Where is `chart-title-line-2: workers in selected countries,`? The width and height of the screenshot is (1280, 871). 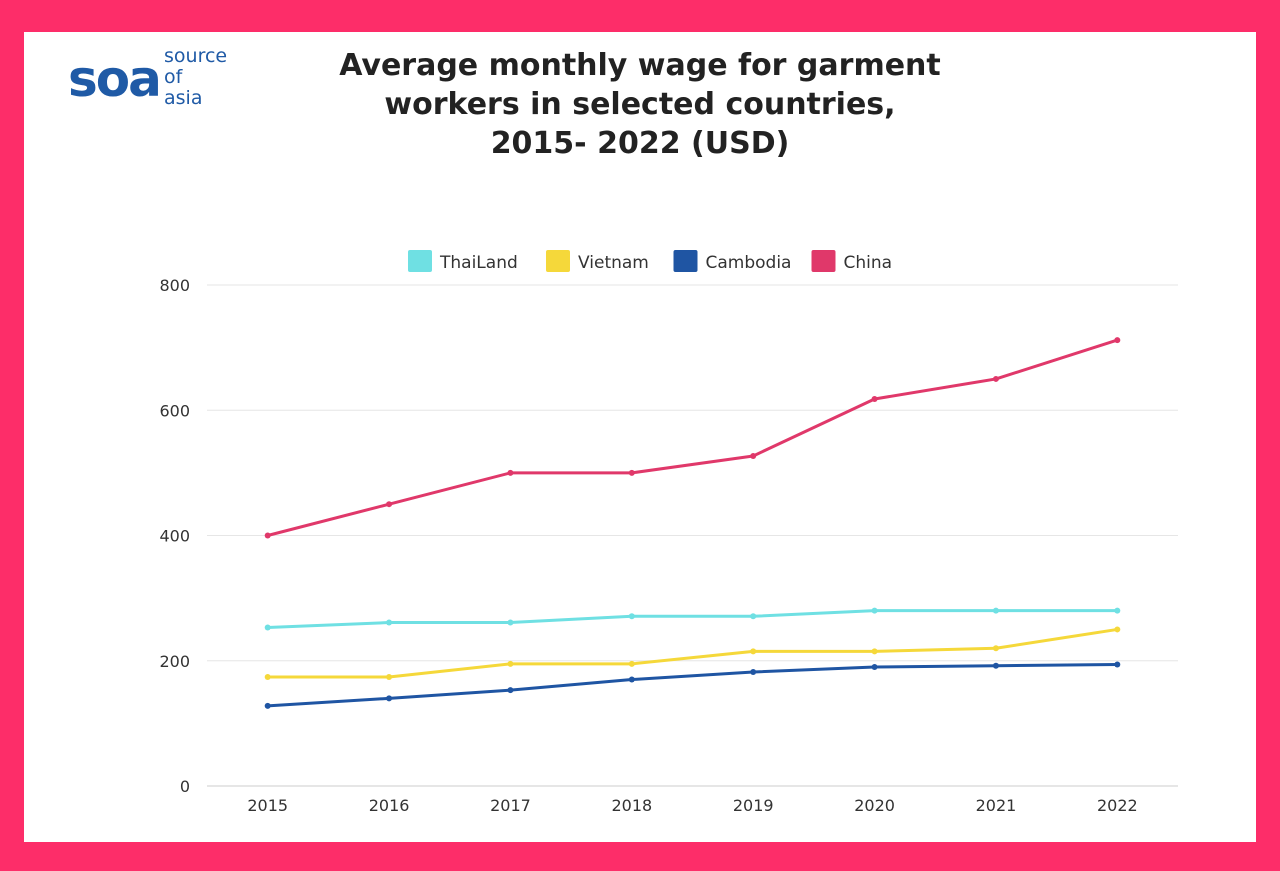 chart-title-line-2: workers in selected countries, is located at coordinates (640, 104).